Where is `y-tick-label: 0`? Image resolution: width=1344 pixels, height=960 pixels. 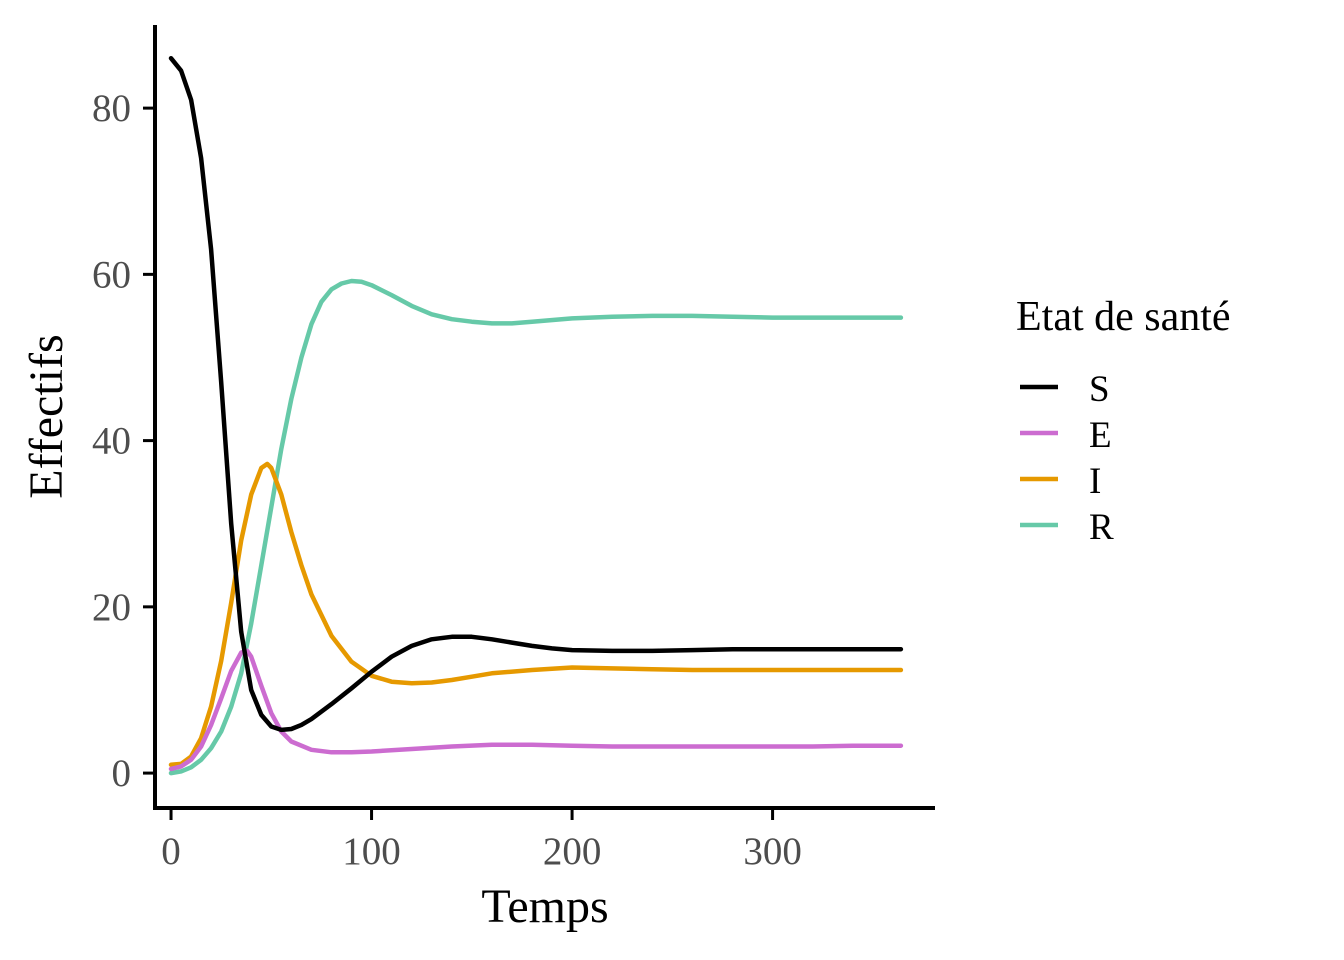 y-tick-label: 0 is located at coordinates (122, 773).